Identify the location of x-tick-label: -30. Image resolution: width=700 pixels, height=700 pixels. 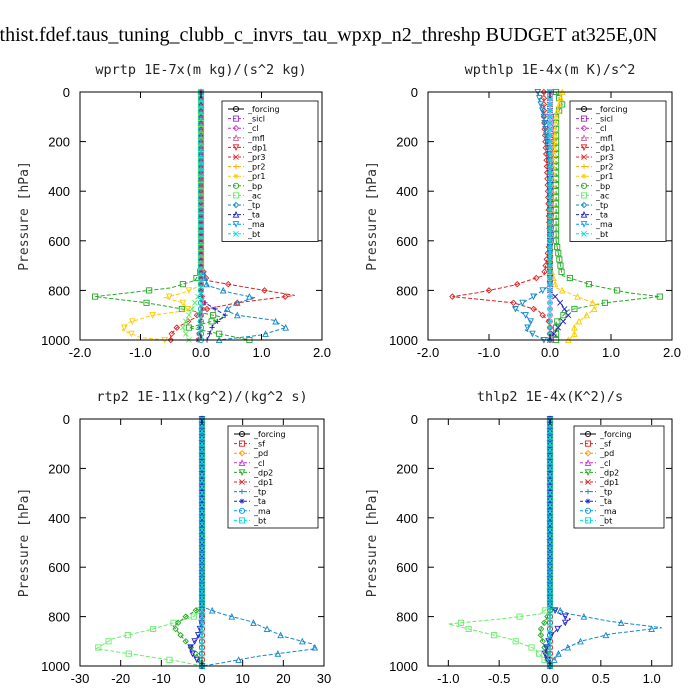
(80, 678).